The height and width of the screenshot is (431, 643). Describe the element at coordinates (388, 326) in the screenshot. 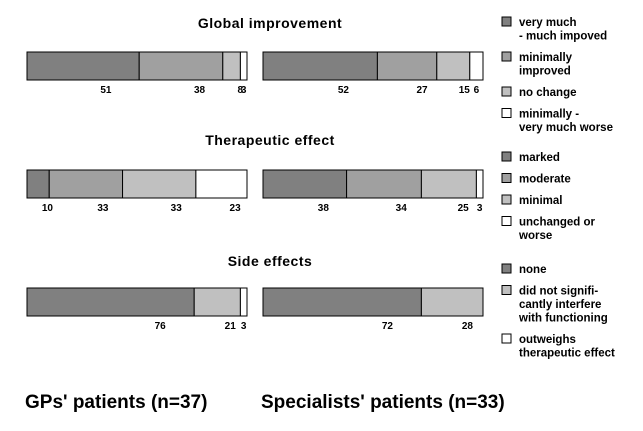

I see `data-label-side-effects-specialist-0: 72` at that location.